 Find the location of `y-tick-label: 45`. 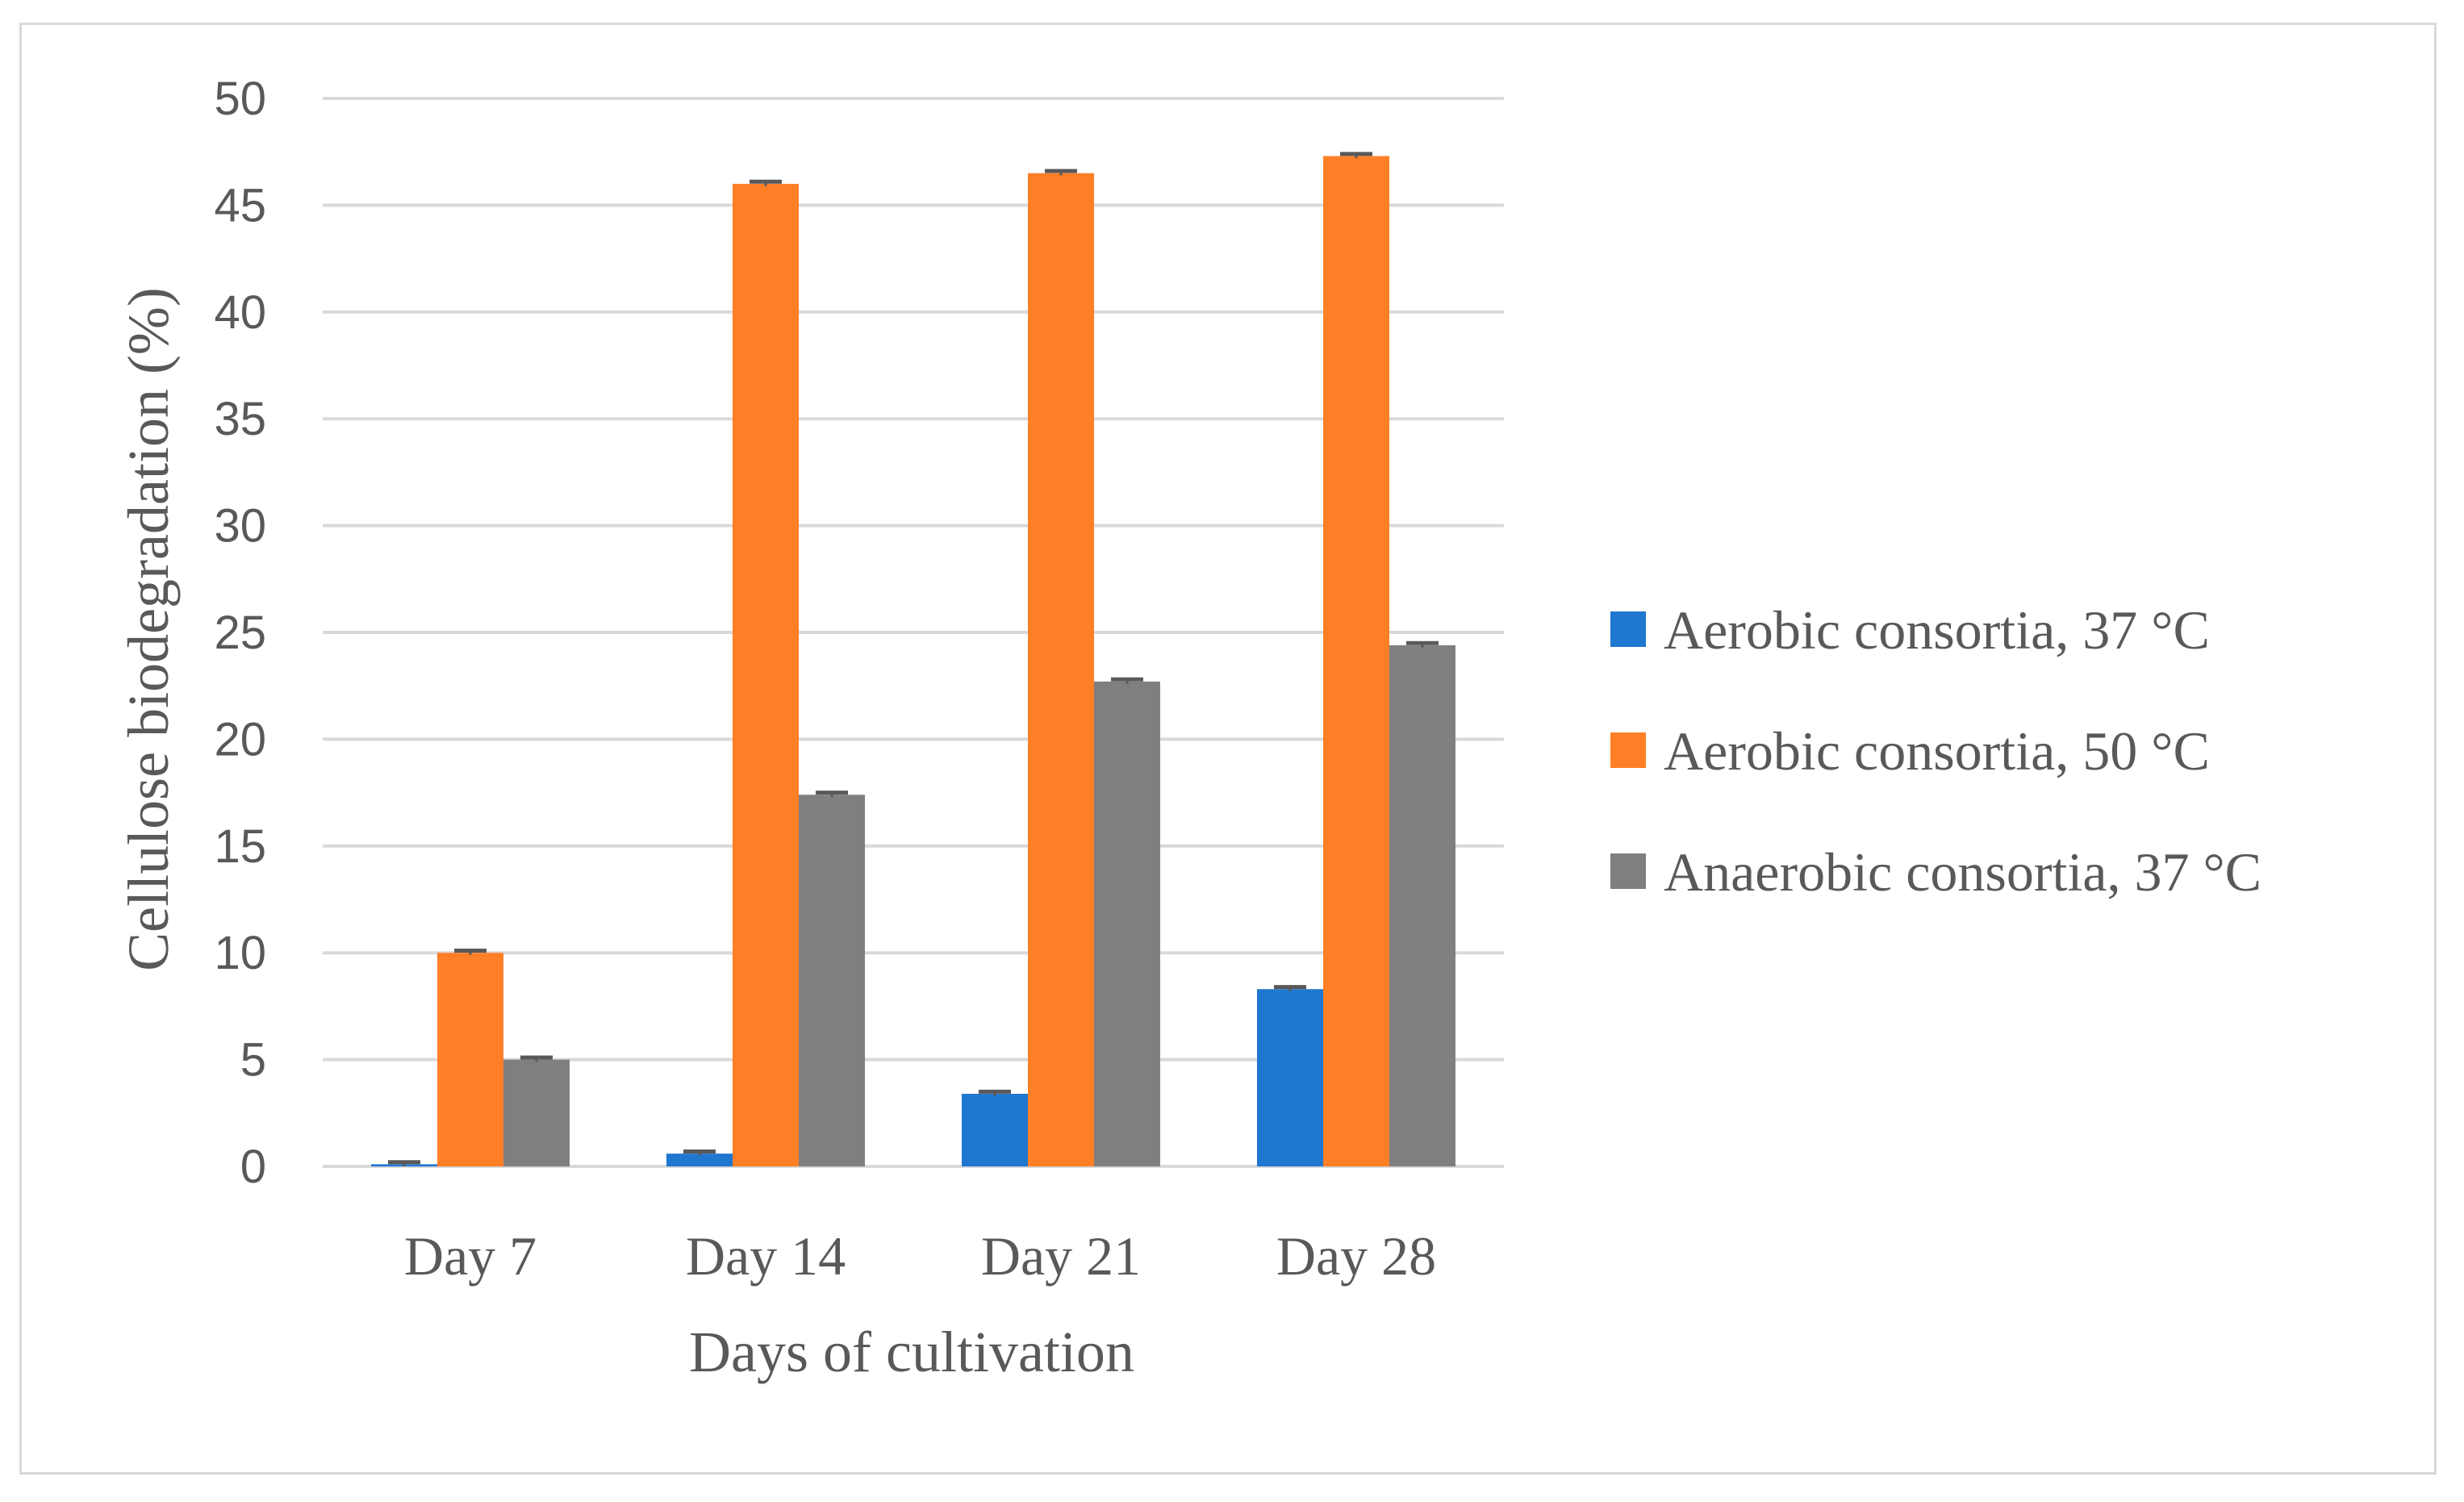

y-tick-label: 45 is located at coordinates (240, 205).